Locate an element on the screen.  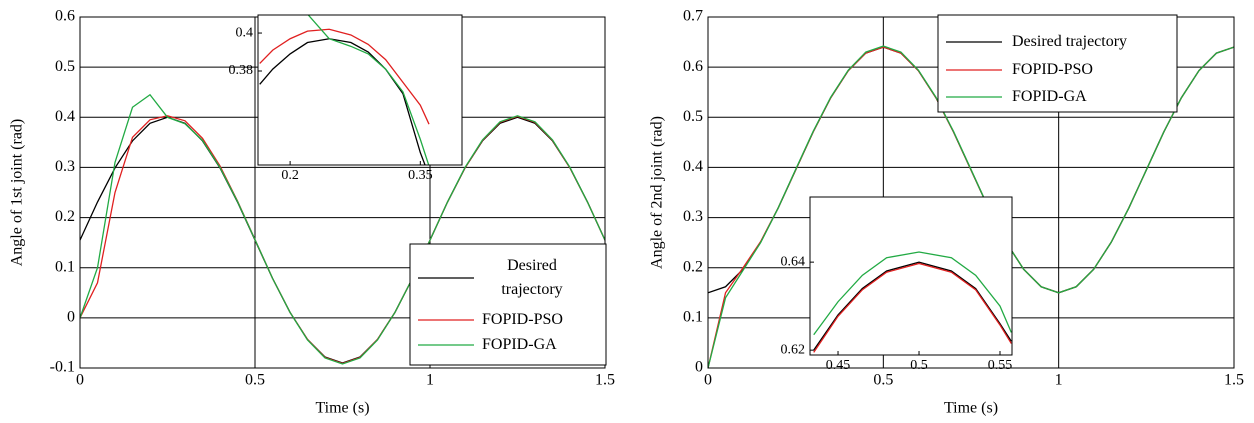
legend-box is located at coordinates (1057, 63).